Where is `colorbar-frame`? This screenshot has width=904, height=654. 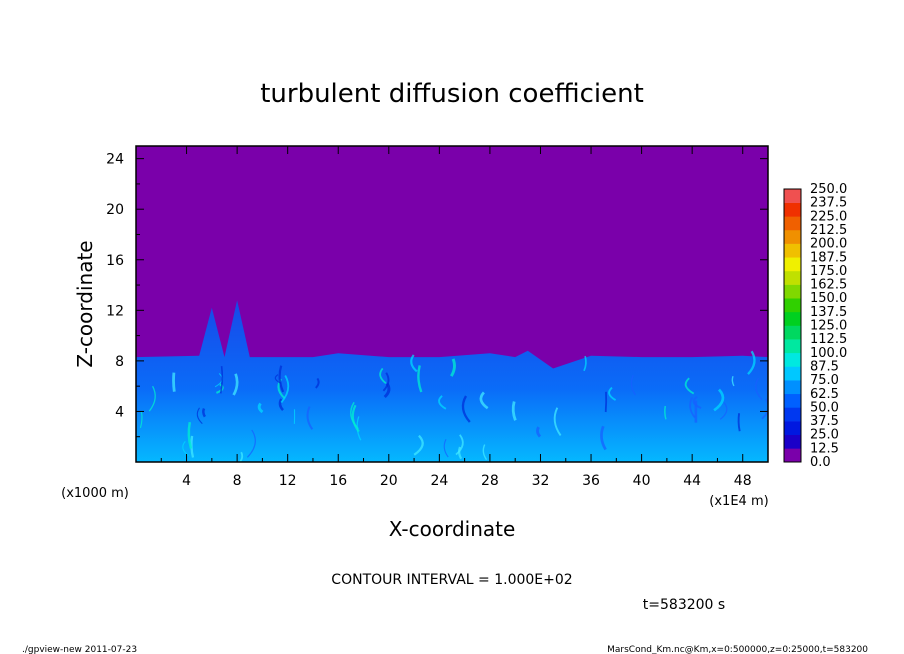 colorbar-frame is located at coordinates (792, 325).